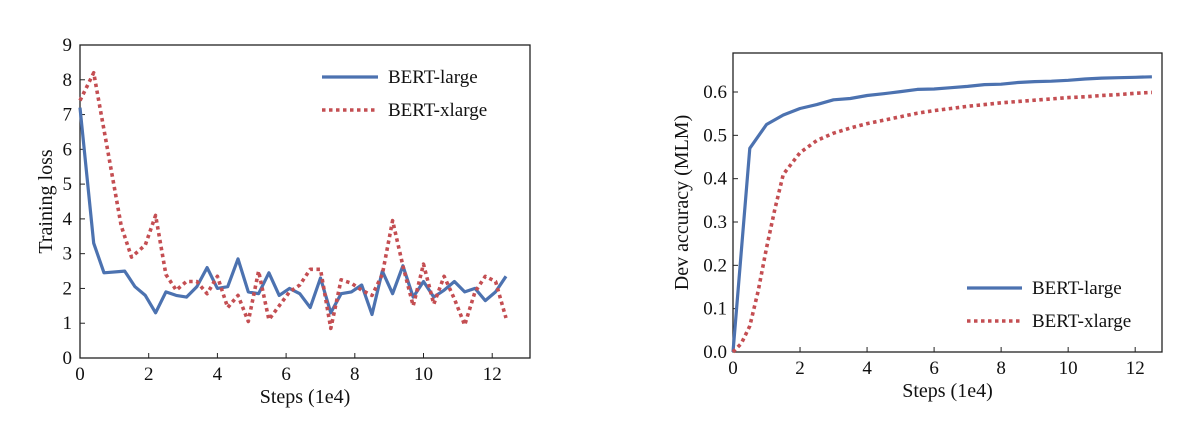  Describe the element at coordinates (682, 202) in the screenshot. I see `dev-accuracy-y-axis-label: Dev accuracy (MLM)` at that location.